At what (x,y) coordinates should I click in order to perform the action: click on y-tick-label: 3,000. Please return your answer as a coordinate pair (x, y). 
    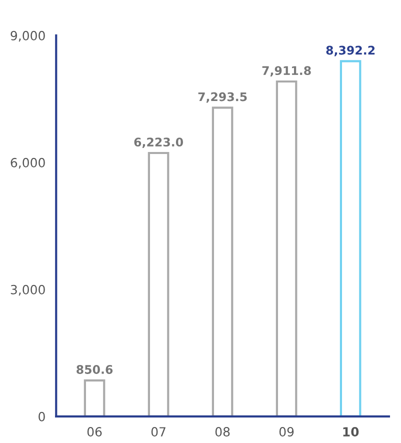
    Looking at the image, I should click on (27, 290).